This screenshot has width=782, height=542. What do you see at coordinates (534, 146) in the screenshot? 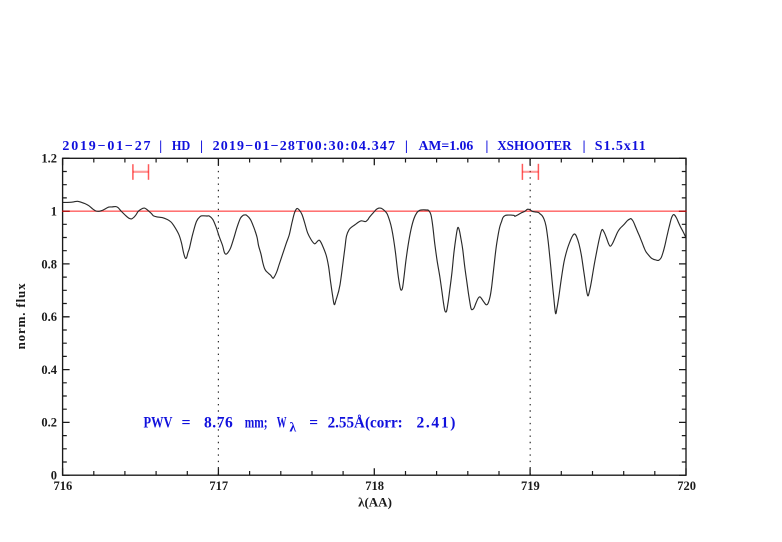
I see `svg-text: XSHOOTER` at bounding box center [534, 146].